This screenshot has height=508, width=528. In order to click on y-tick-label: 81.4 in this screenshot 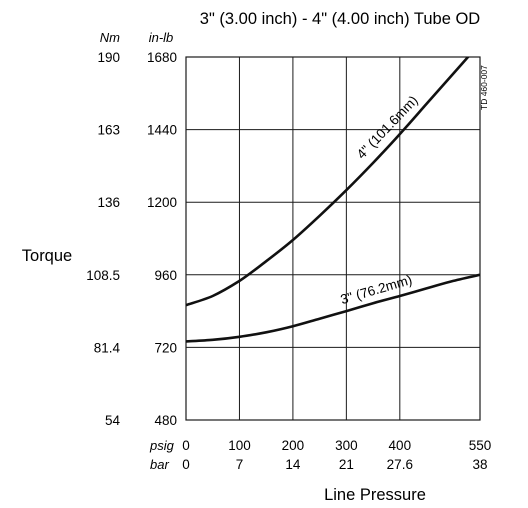, I will do `click(107, 347)`.